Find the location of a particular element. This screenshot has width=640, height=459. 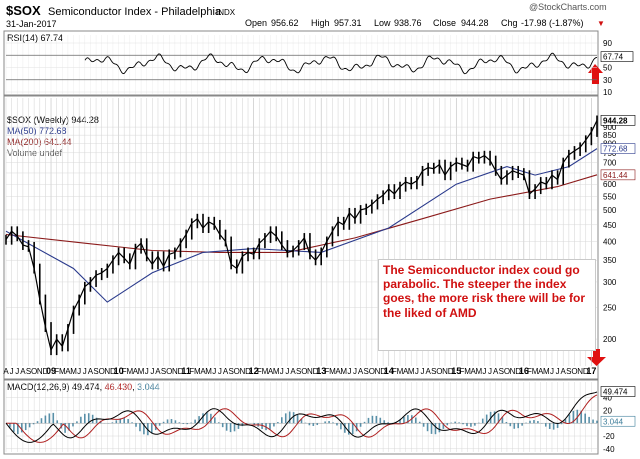

price-legend-ma200: MA(200) 641.44 is located at coordinates (39, 142).